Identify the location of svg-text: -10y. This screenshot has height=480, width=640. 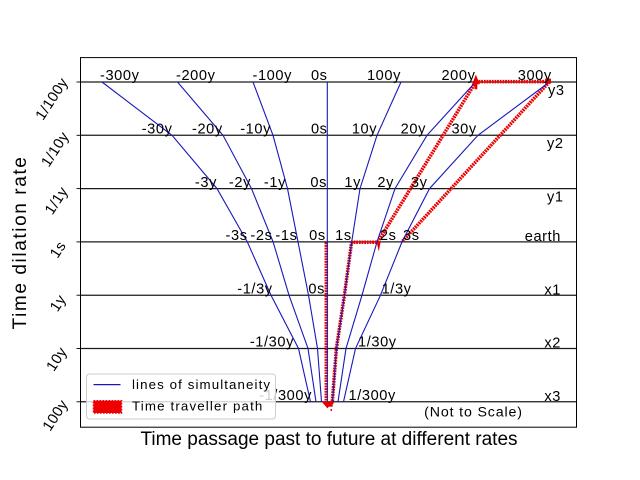
(255, 130).